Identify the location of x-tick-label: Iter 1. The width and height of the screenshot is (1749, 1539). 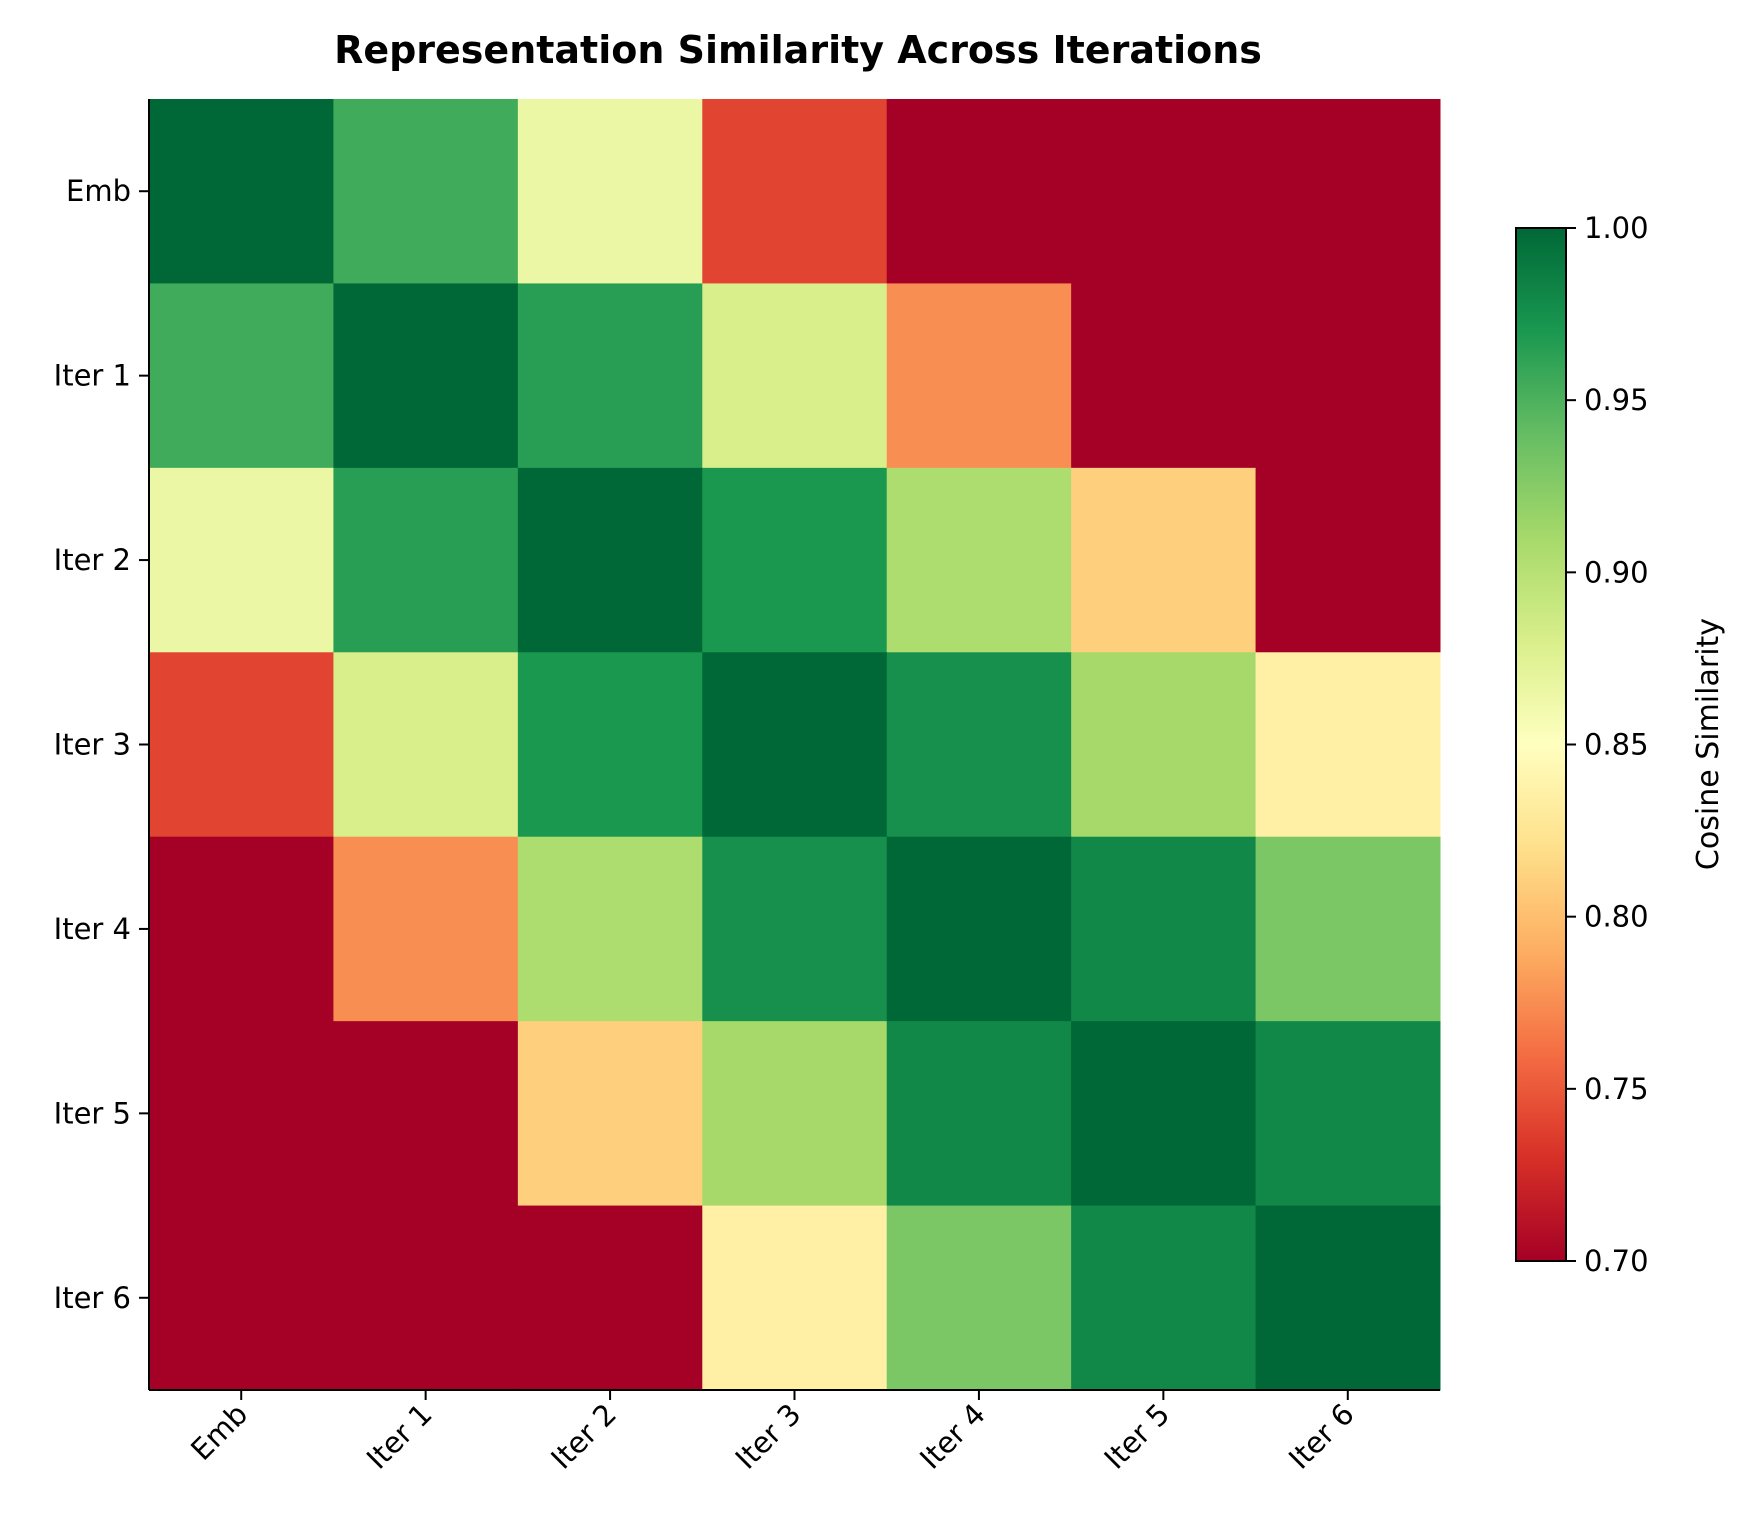
(399, 1436).